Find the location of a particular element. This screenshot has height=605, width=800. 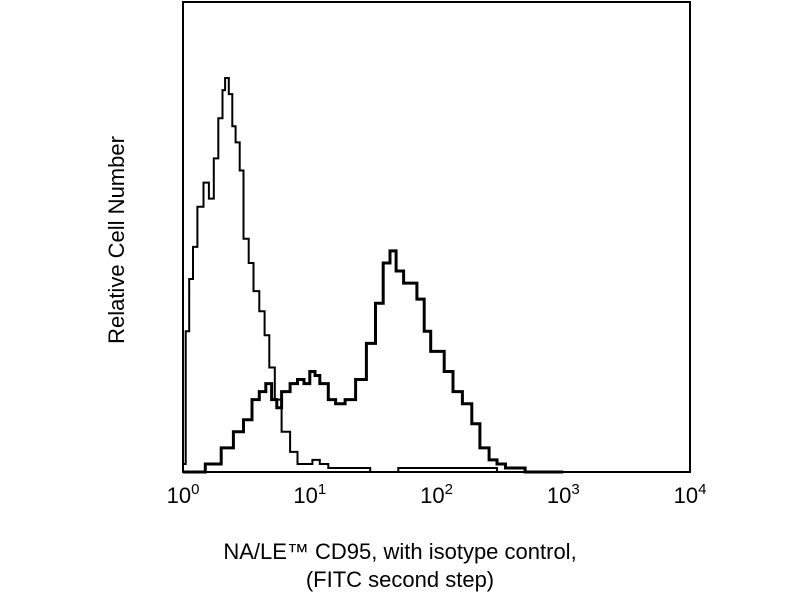

x-tick-label-1: 10¹ is located at coordinates (309, 494).